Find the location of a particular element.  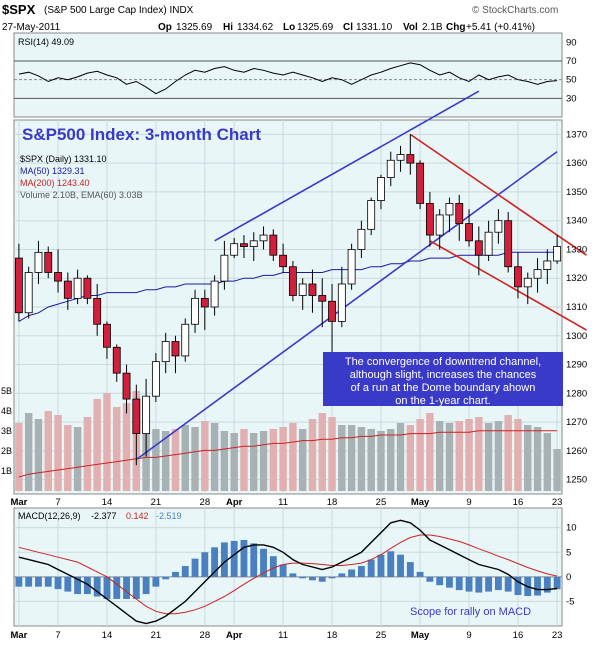

price-x-label: May is located at coordinates (420, 502).